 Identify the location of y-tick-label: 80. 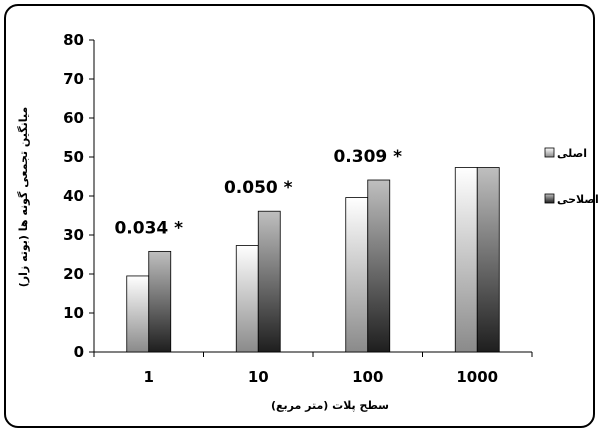
(73, 40).